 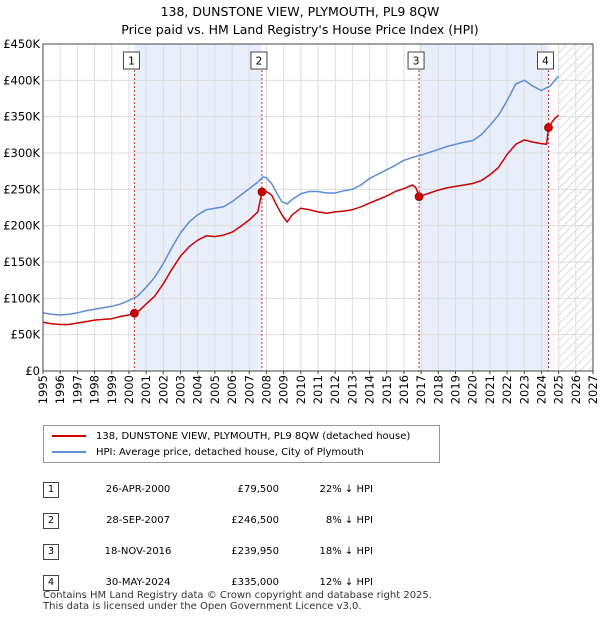 I want to click on transaction-date: 28-SEP-2007, so click(x=138, y=520).